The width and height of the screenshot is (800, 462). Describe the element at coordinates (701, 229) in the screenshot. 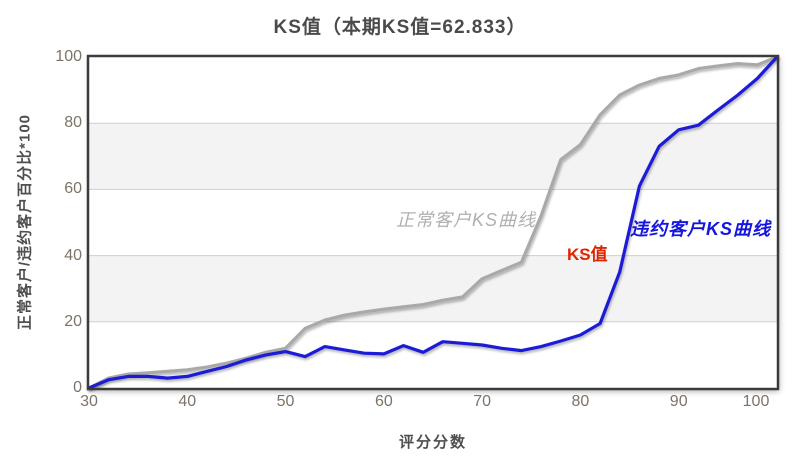

I see `default-curve-label: 违约客户KS曲线` at that location.